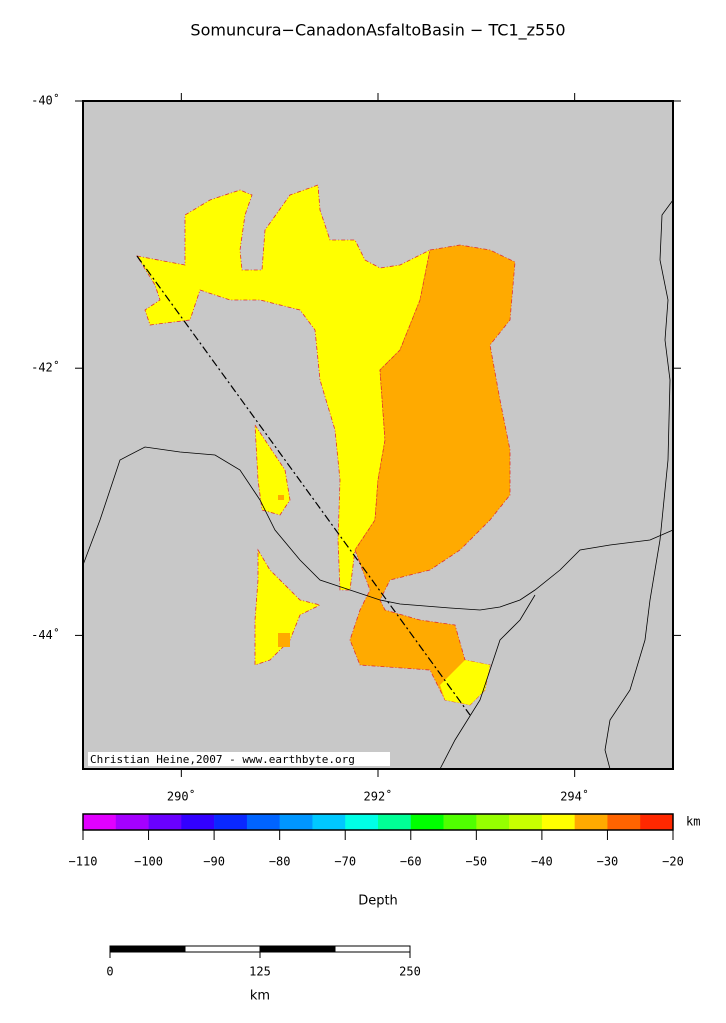 This screenshot has width=726, height=1023. Describe the element at coordinates (260, 996) in the screenshot. I see `scalebar-unit: km` at that location.